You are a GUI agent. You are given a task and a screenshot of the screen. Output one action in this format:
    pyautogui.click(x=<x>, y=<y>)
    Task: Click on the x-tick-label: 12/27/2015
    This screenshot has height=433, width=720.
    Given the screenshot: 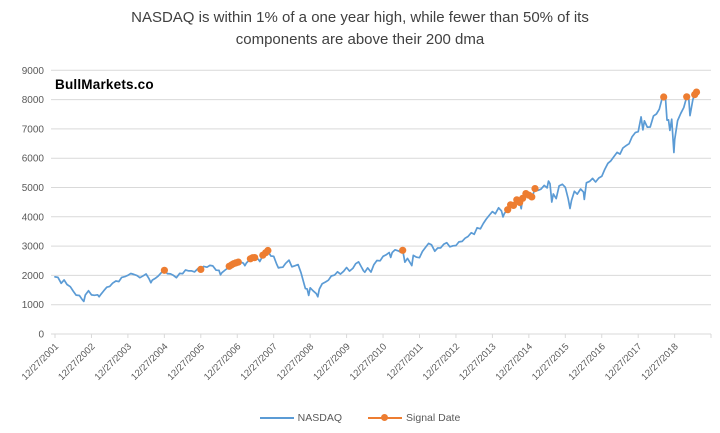 What is the action you would take?
    pyautogui.click(x=550, y=361)
    